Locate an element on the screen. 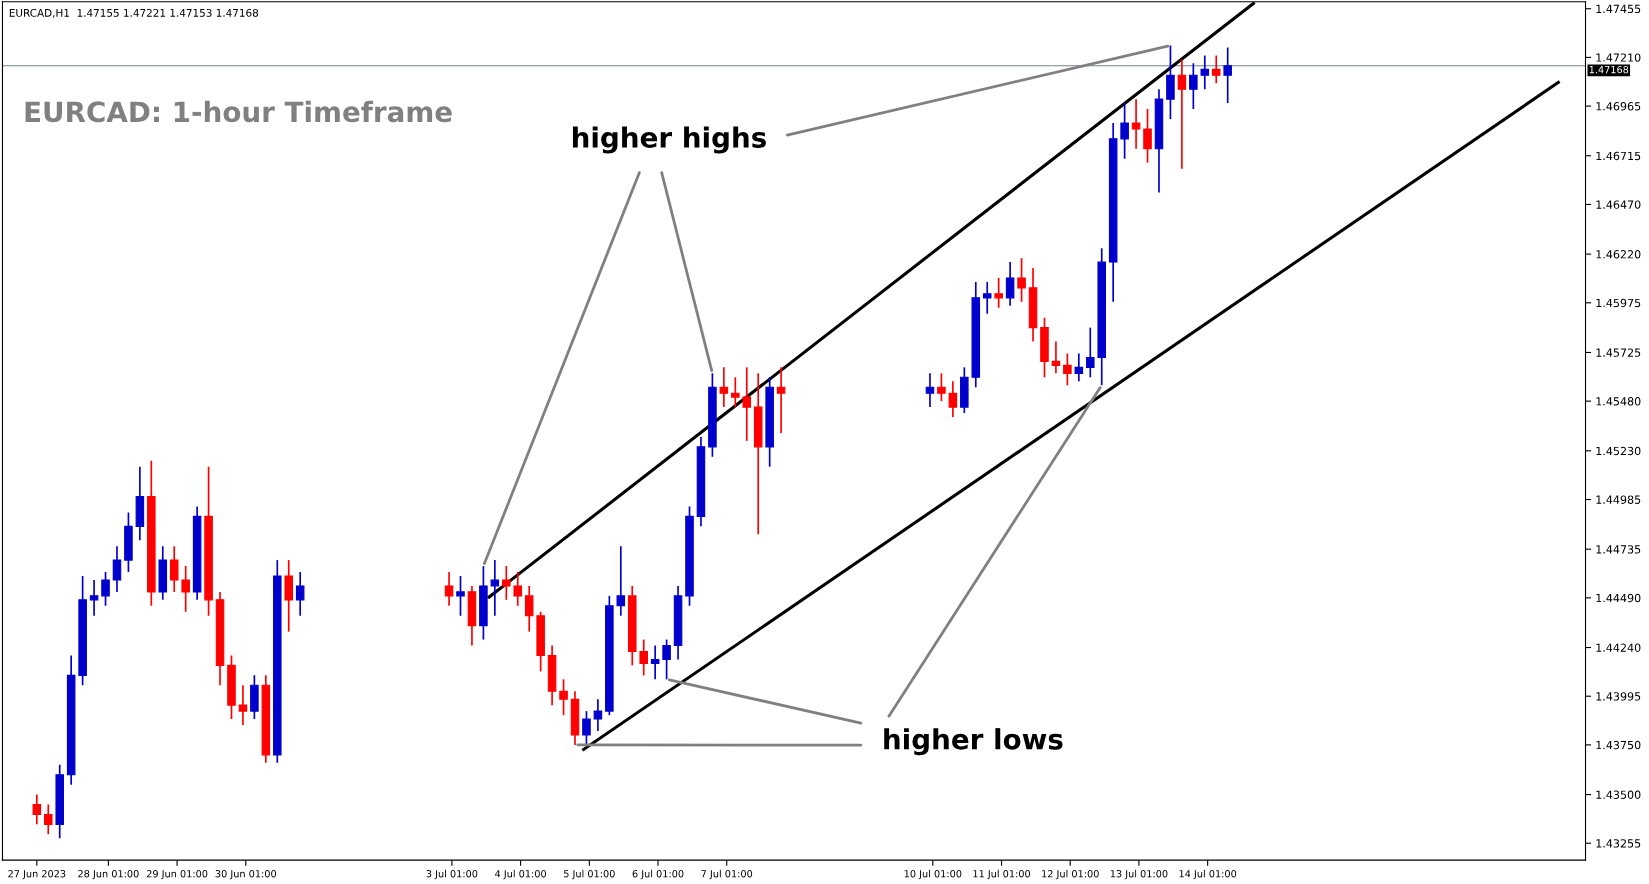  y-tick-label: 1.46470 is located at coordinates (1618, 204).